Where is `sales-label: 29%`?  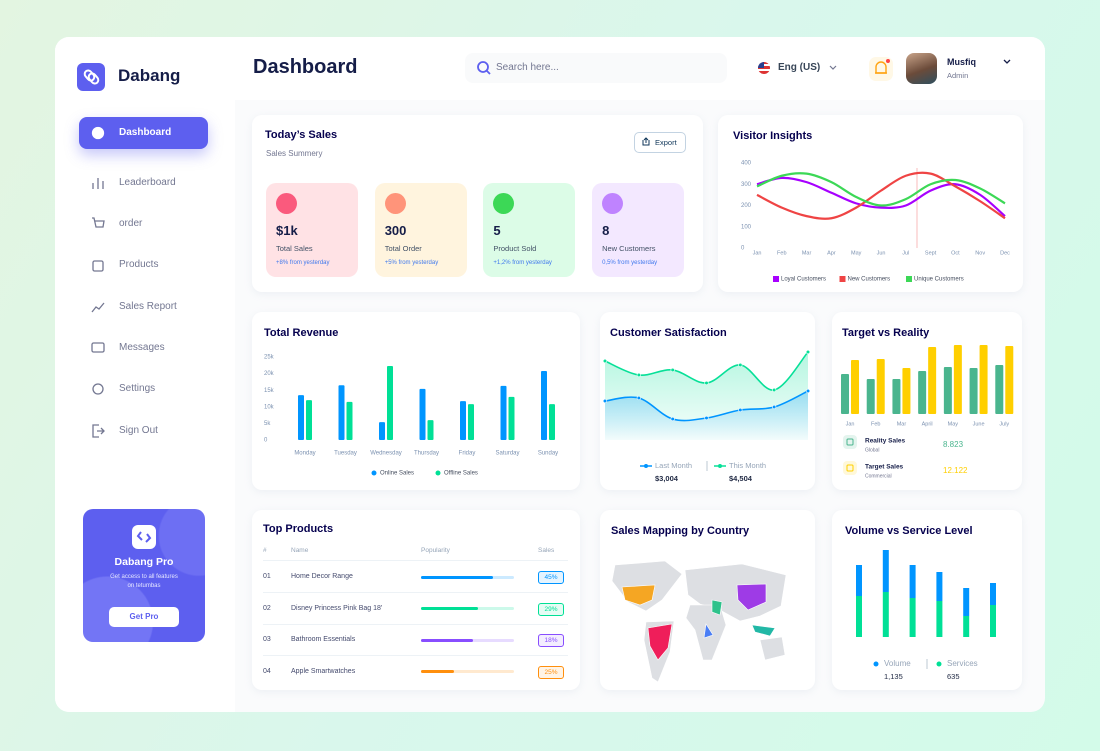 sales-label: 29% is located at coordinates (551, 609).